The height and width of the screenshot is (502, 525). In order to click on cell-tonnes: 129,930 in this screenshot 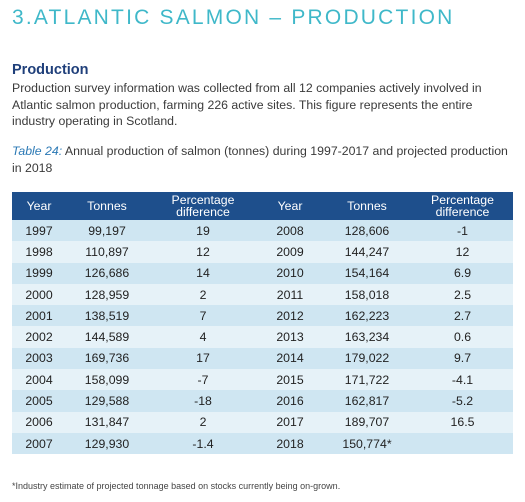, I will do `click(107, 443)`.